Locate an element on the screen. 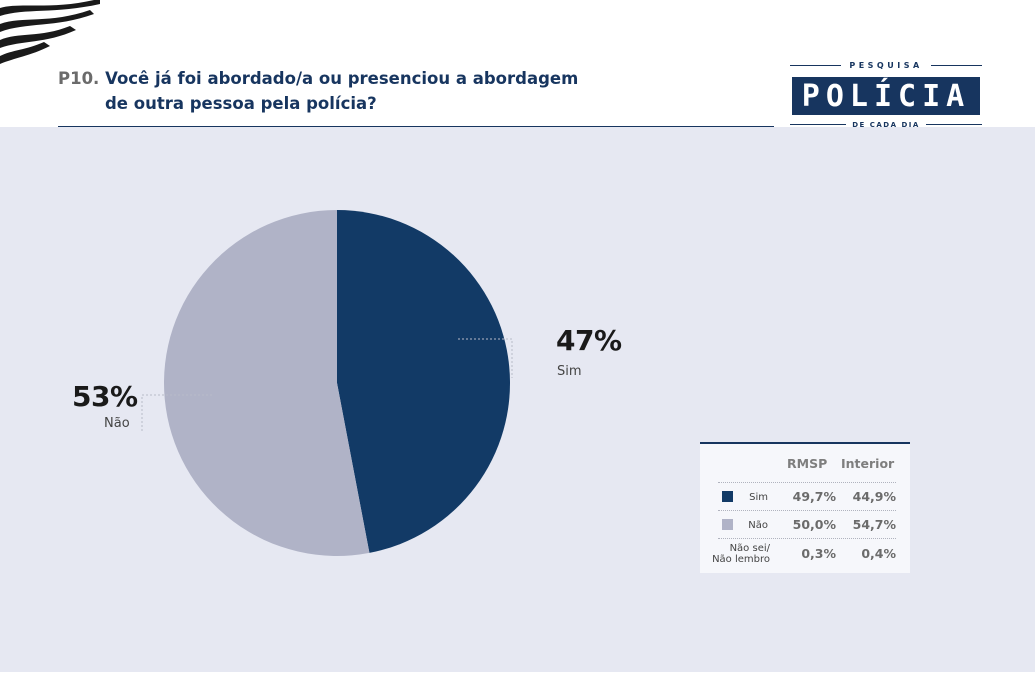 This screenshot has height=676, width=1035. legend-swatch-sim is located at coordinates (727, 496).